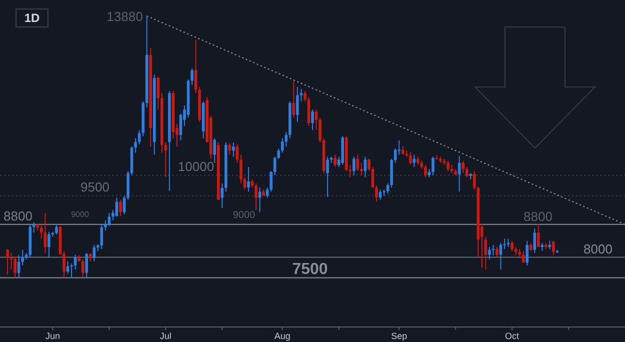 This screenshot has height=342, width=625. I want to click on x-tick-label: Sep, so click(399, 336).